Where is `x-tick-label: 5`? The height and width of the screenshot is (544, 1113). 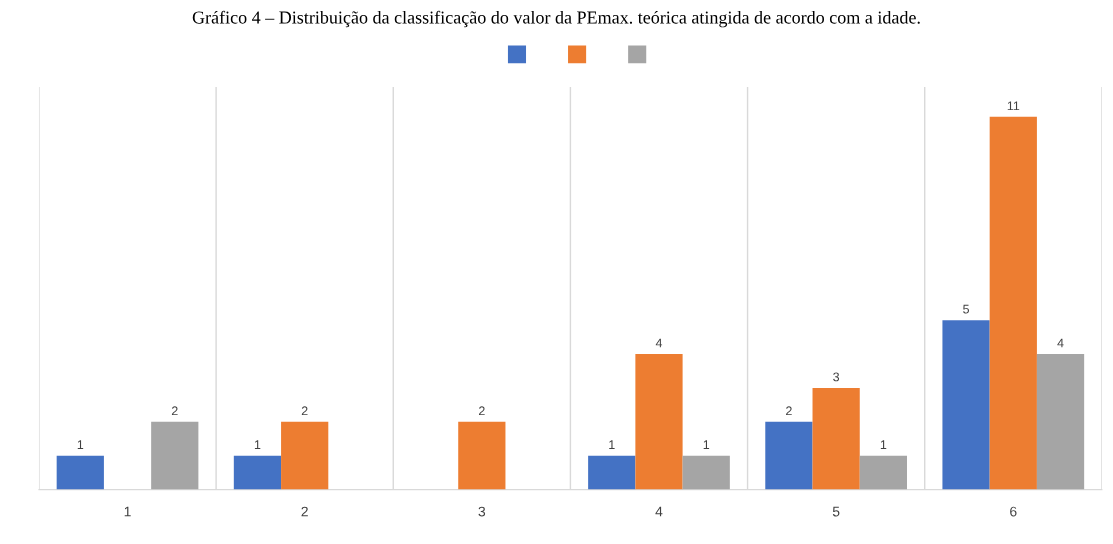
x-tick-label: 5 is located at coordinates (836, 511).